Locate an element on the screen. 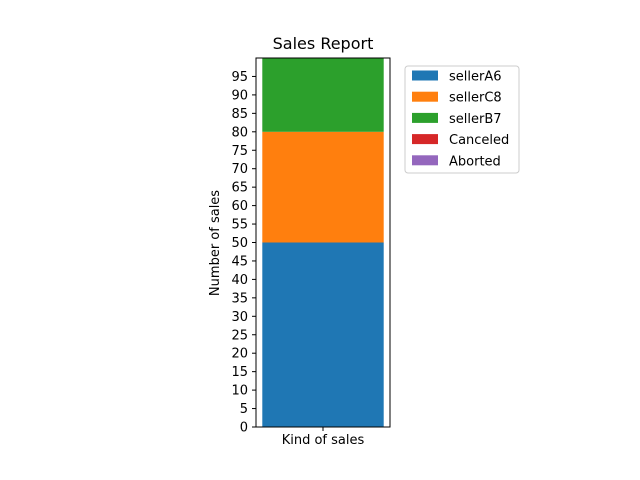 This screenshot has height=480, width=640. y-tick-label: 70 is located at coordinates (239, 169).